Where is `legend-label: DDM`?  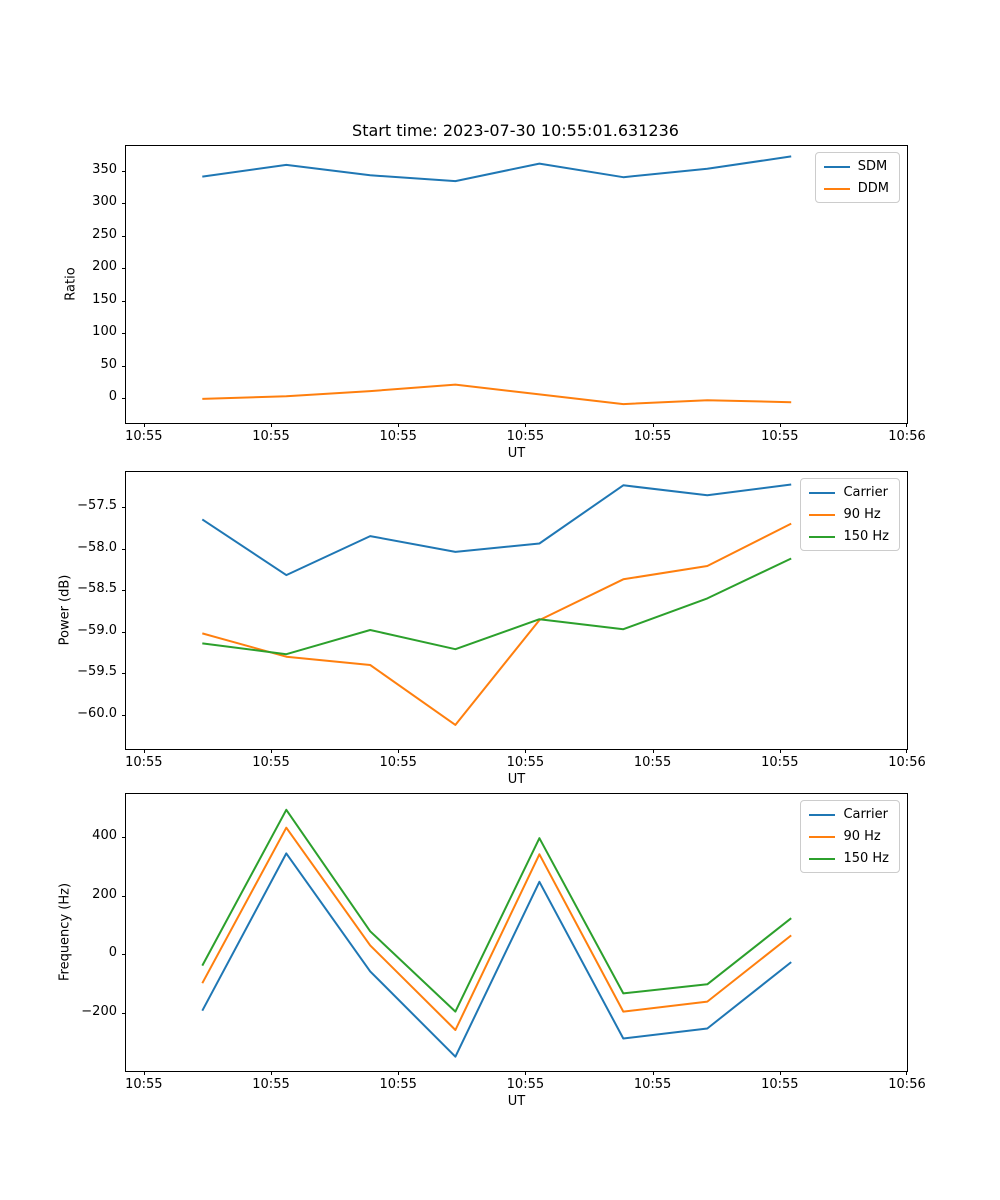
legend-label: DDM is located at coordinates (873, 188).